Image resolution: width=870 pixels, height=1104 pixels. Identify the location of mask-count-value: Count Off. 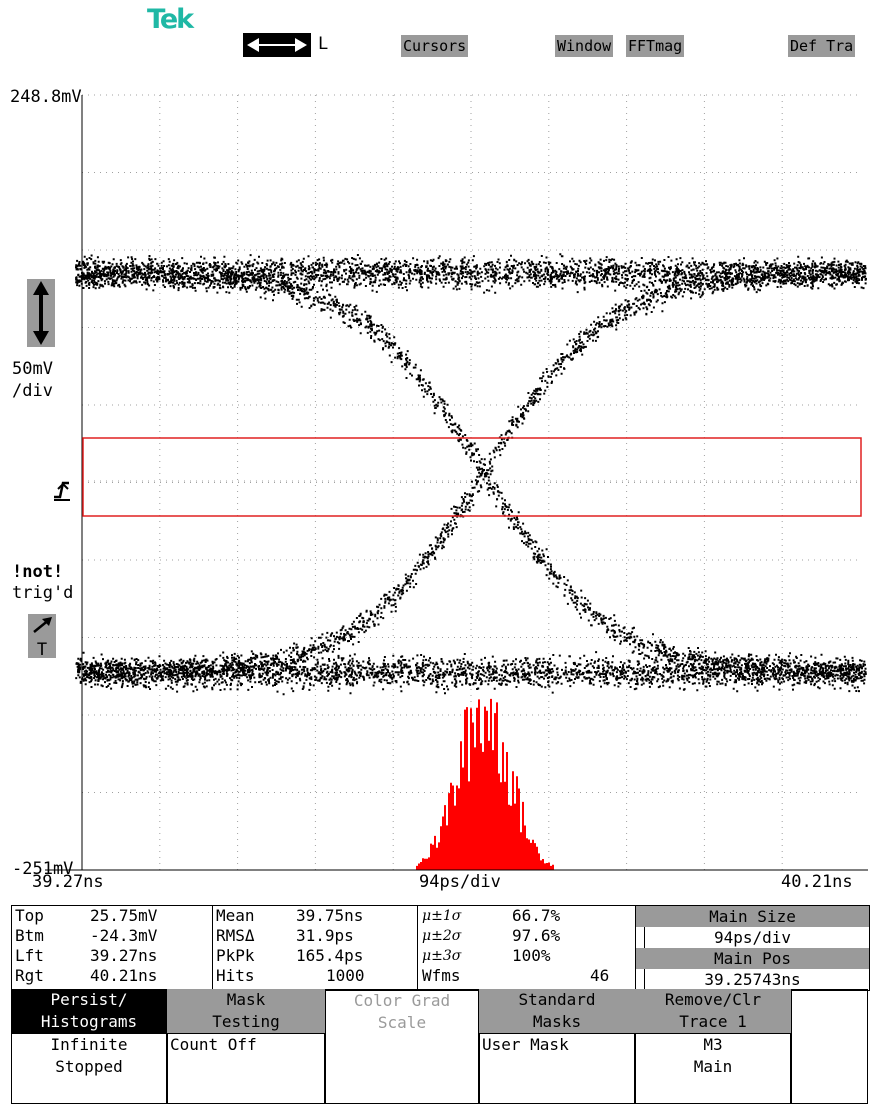
(246, 1068).